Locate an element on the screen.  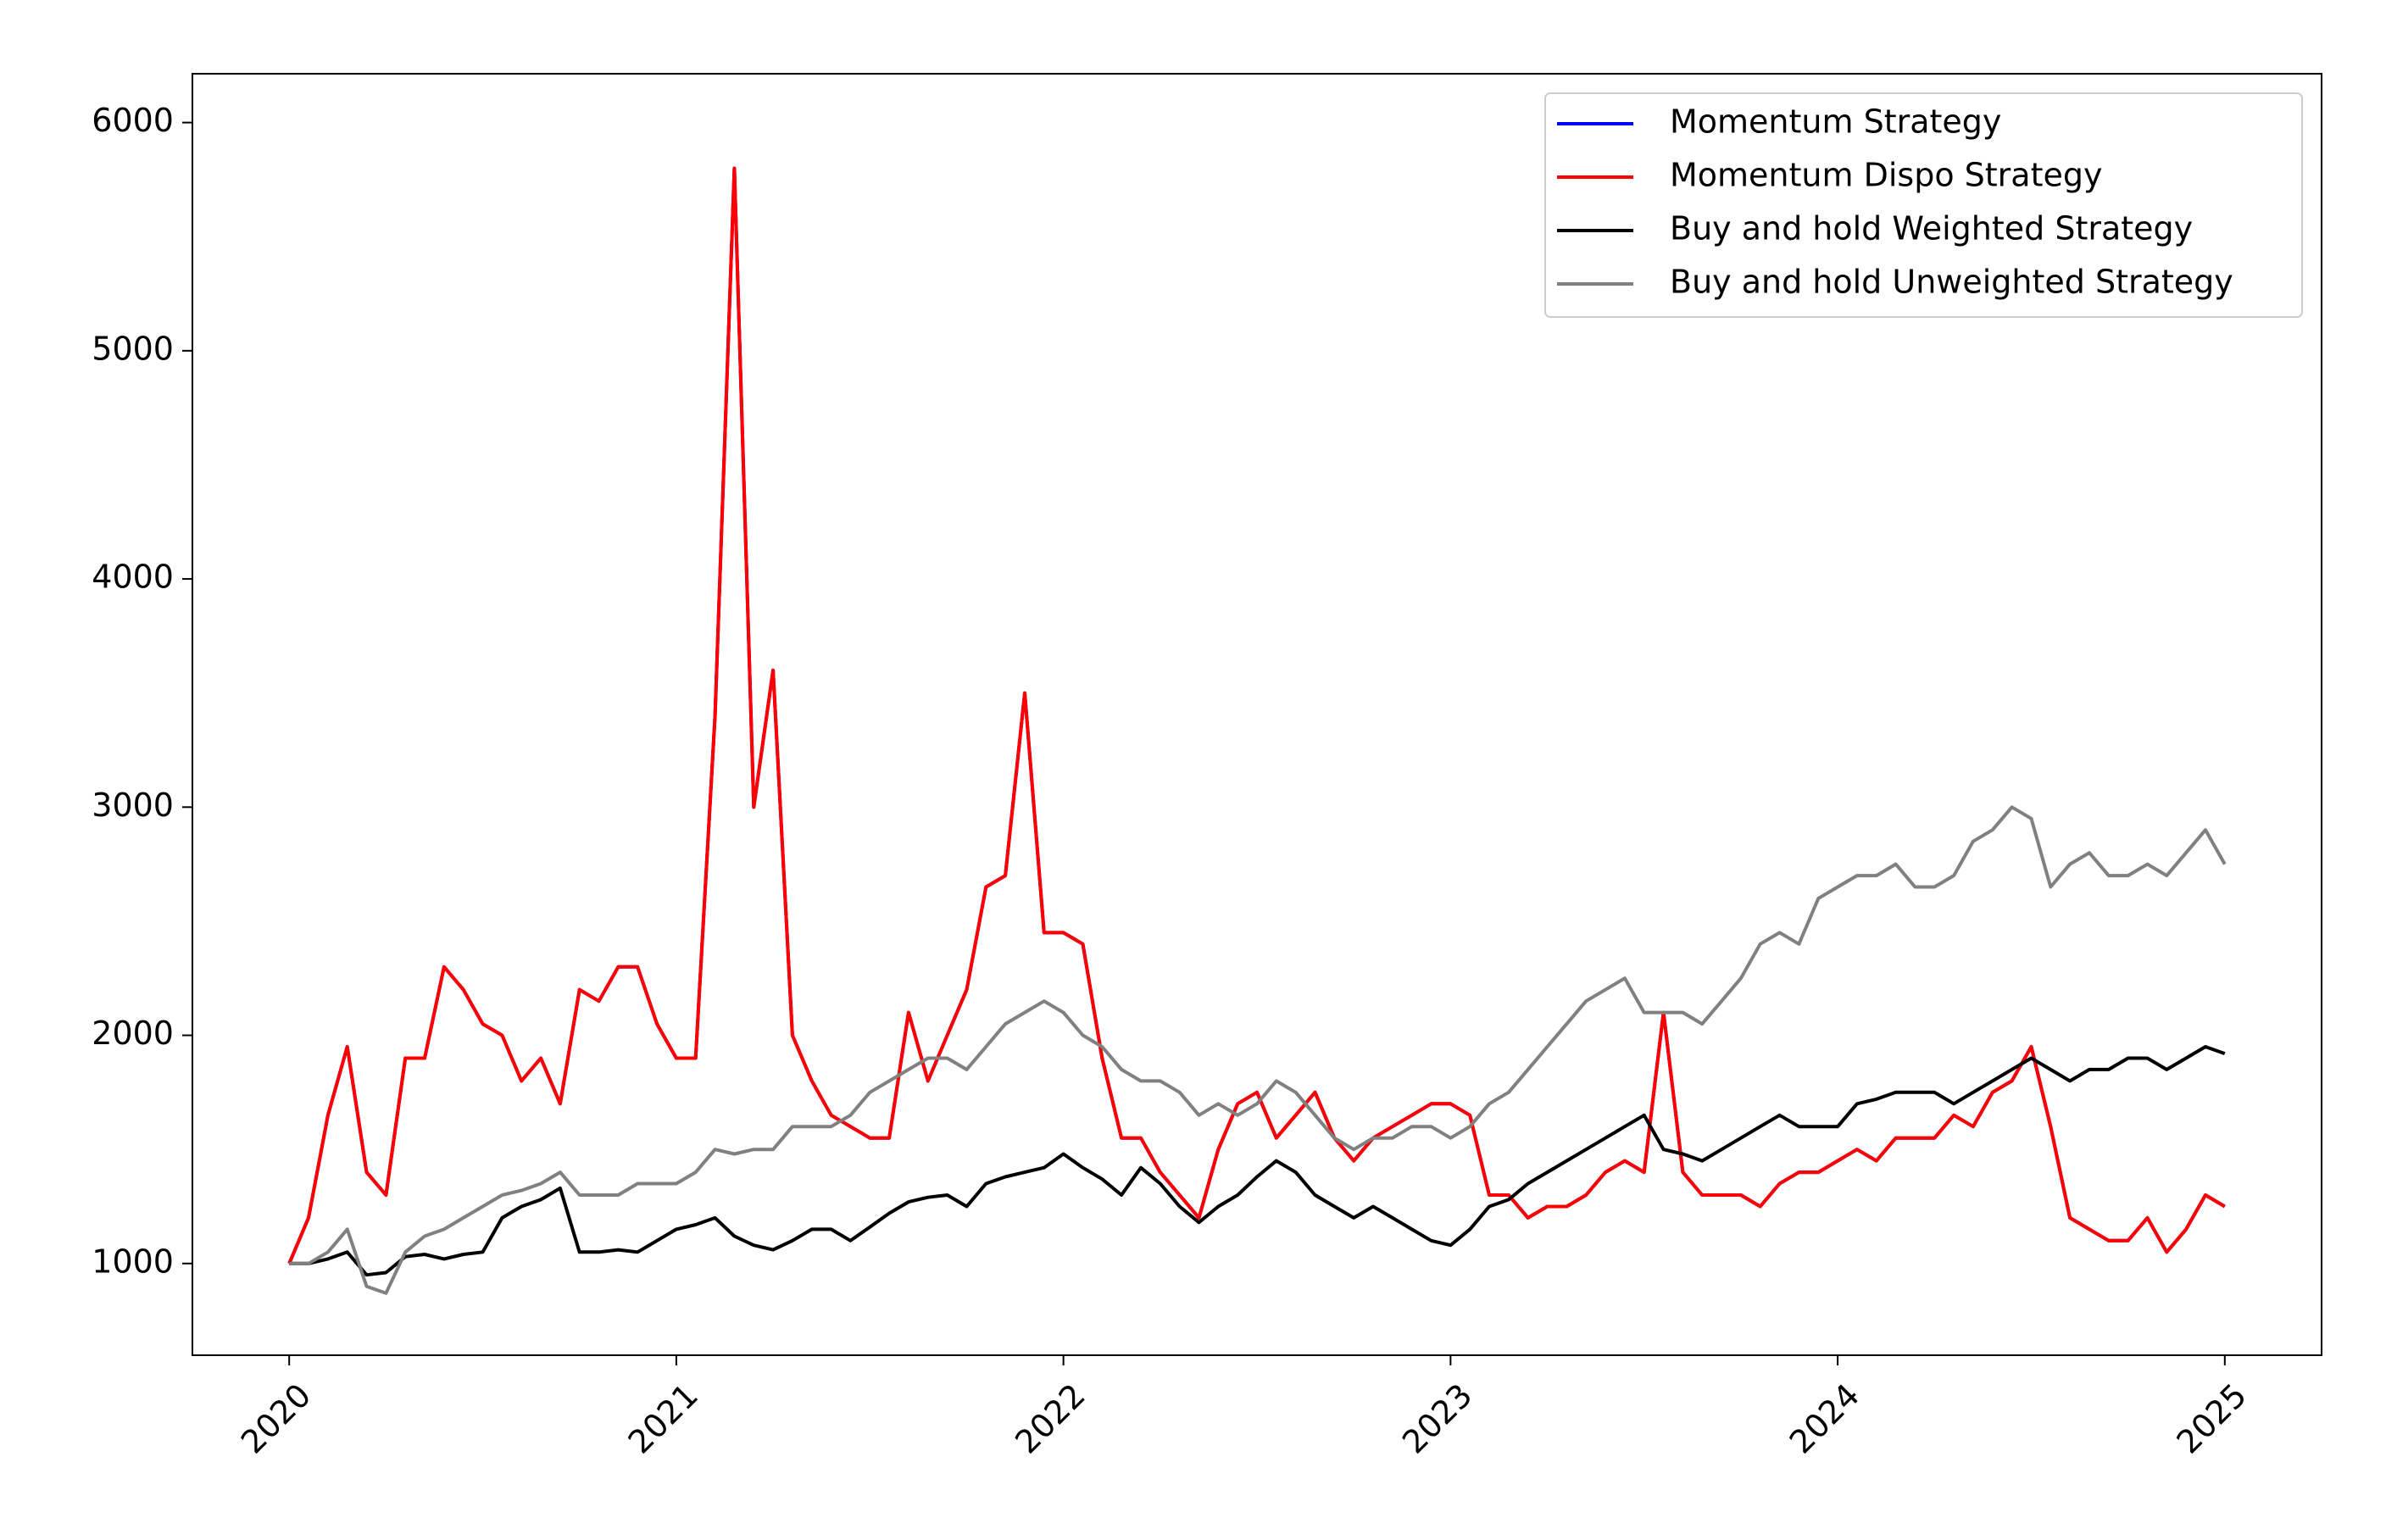
y-tick-label: 4000 is located at coordinates (133, 577).